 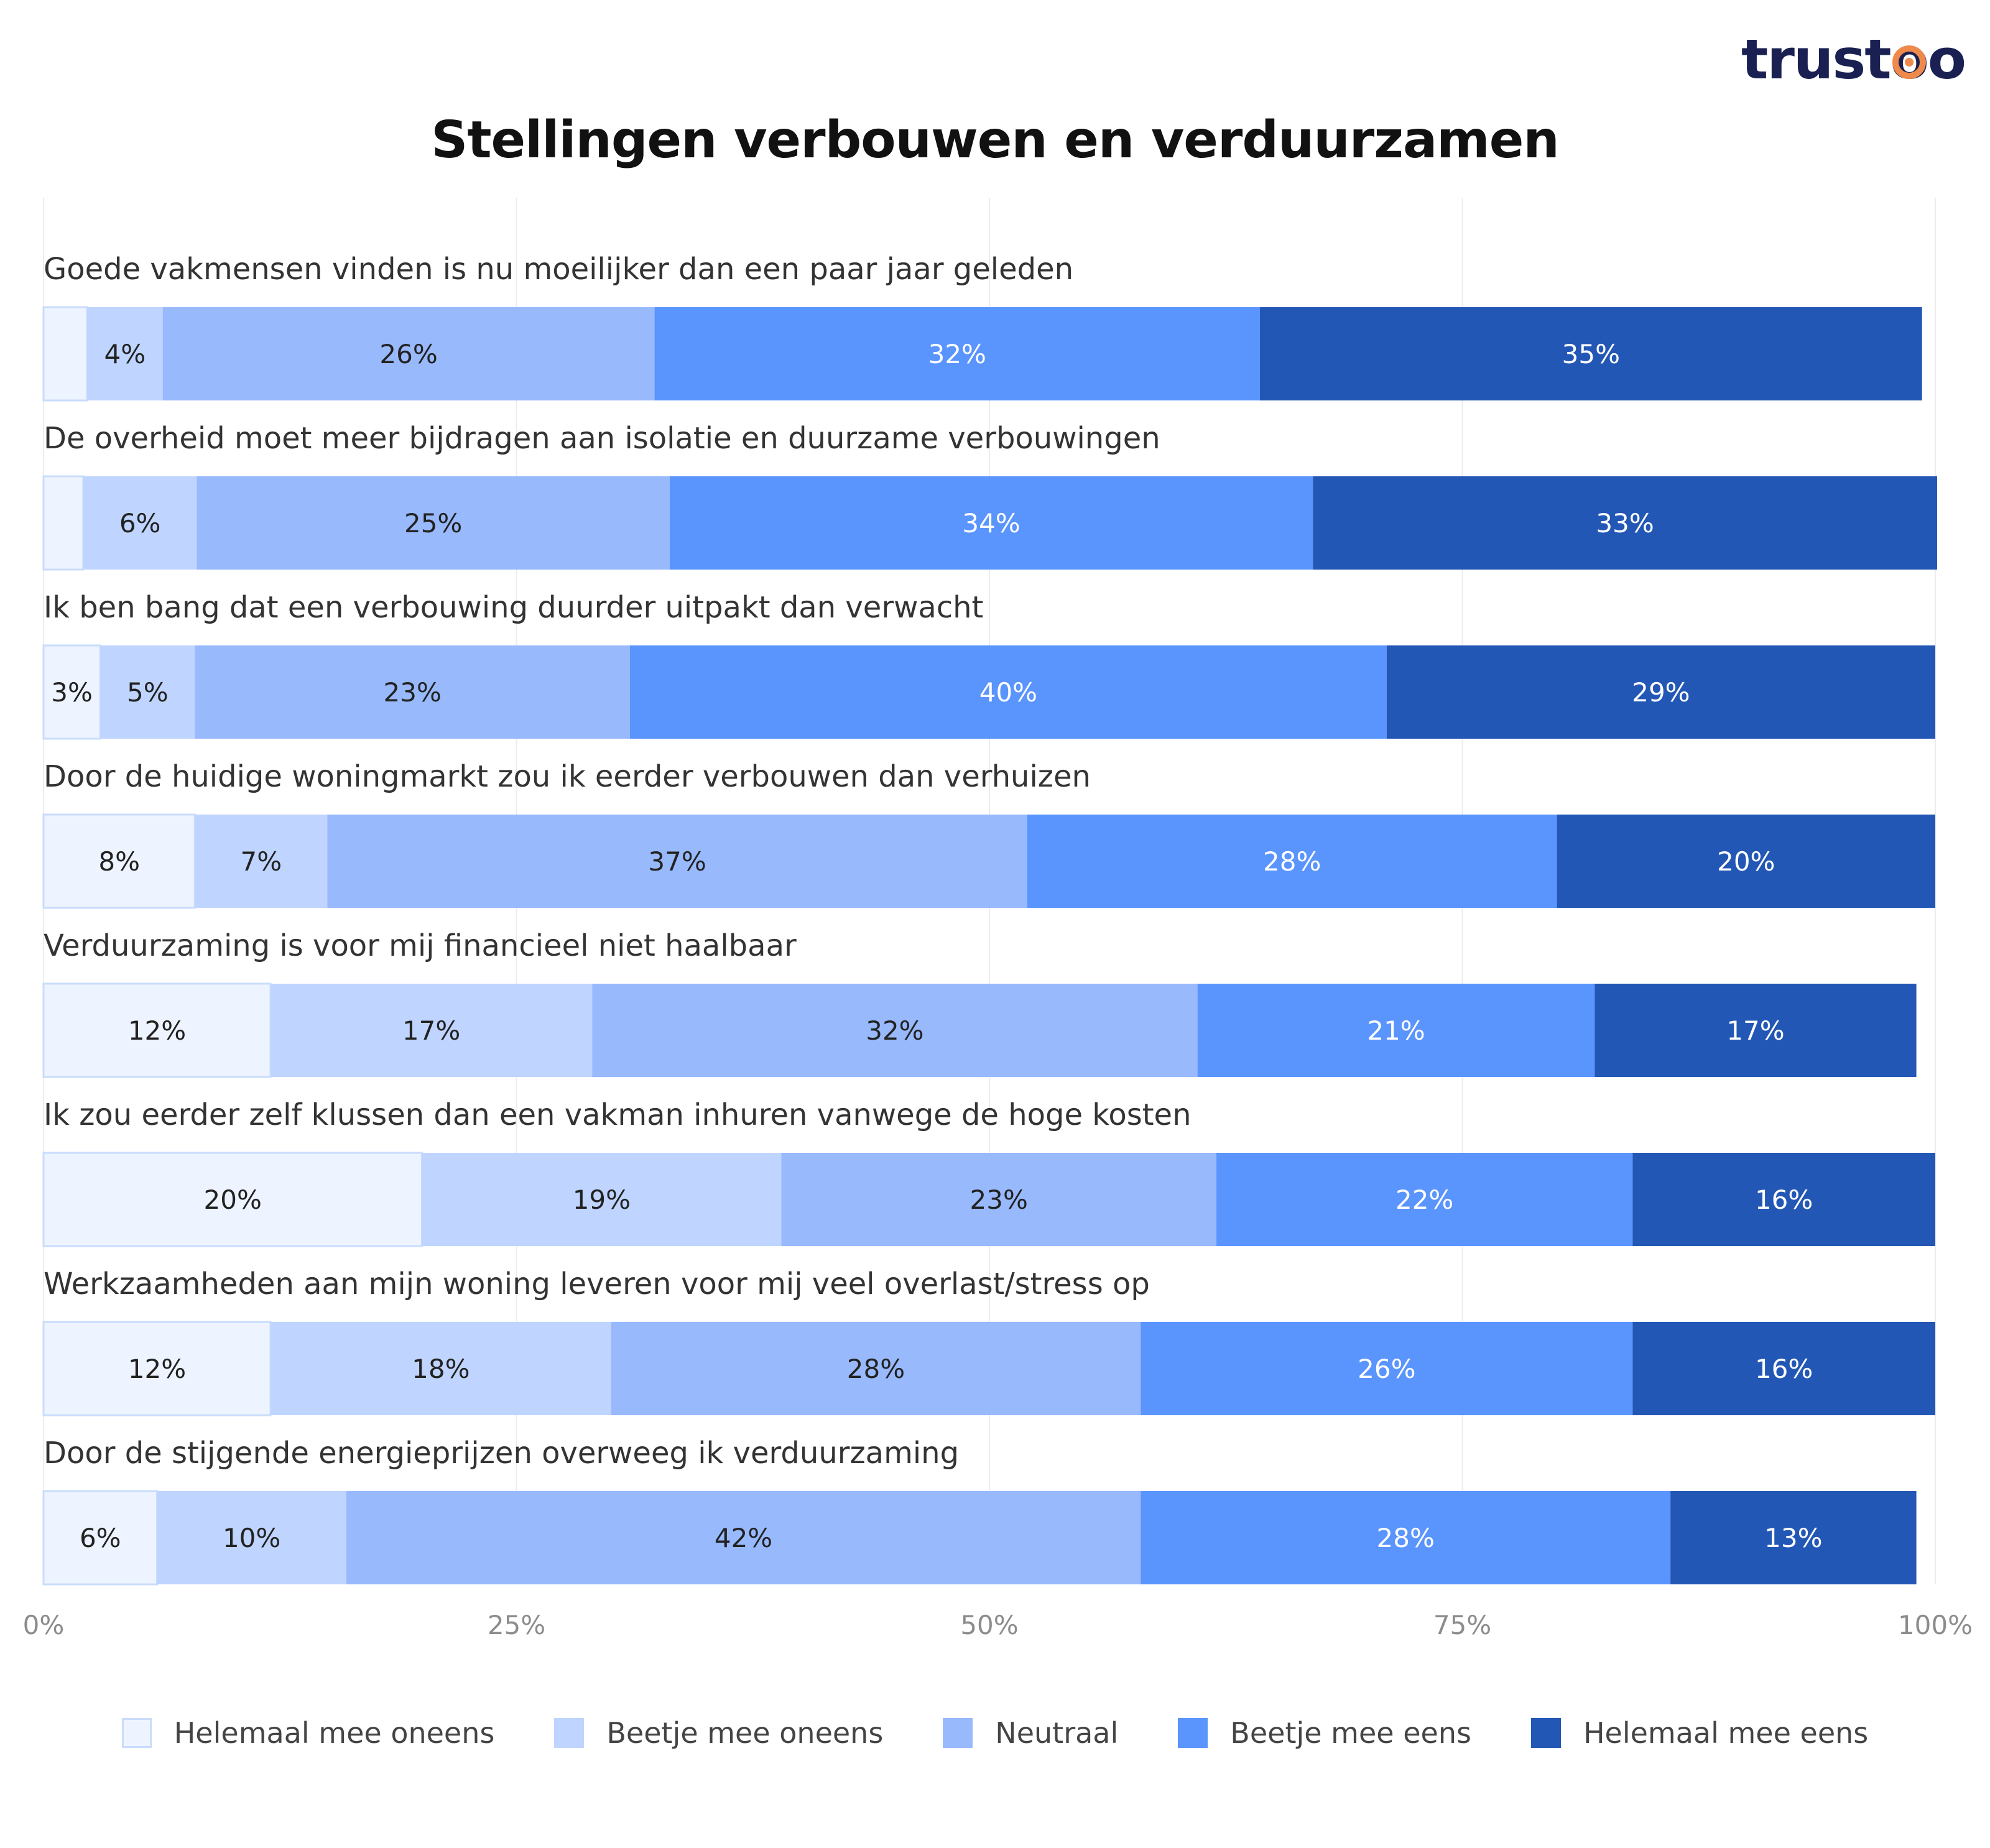 I want to click on bar-data-label: 29%, so click(x=1661, y=692).